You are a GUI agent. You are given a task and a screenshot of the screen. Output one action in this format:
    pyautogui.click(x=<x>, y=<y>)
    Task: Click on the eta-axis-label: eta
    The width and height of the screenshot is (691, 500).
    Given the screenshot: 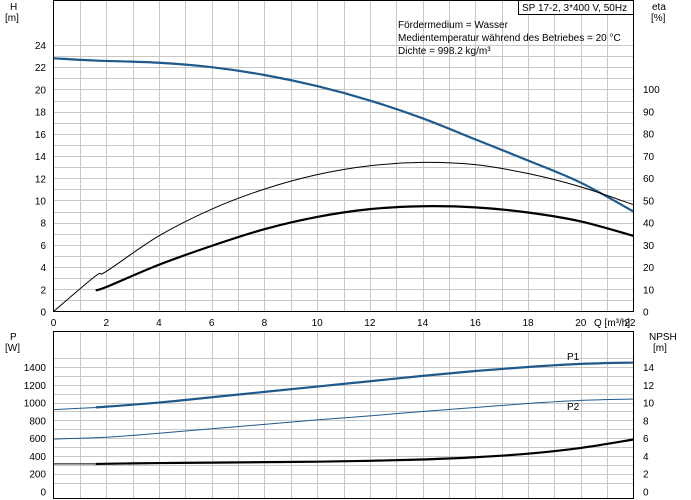 What is the action you would take?
    pyautogui.click(x=659, y=7)
    